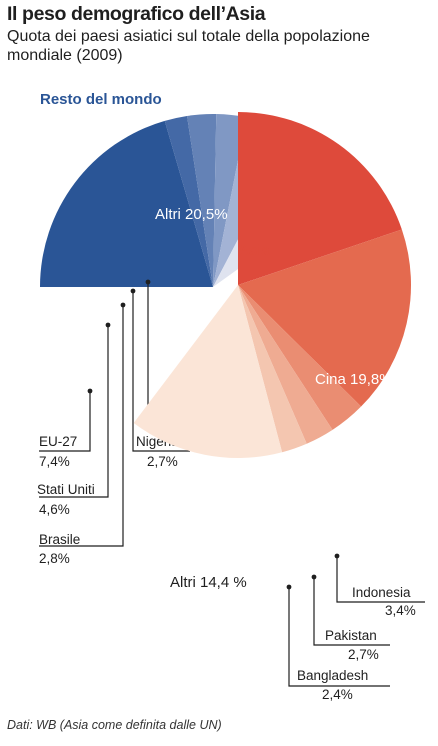 This screenshot has height=746, width=438. I want to click on leader-line-asia-bangladesh, so click(339, 637).